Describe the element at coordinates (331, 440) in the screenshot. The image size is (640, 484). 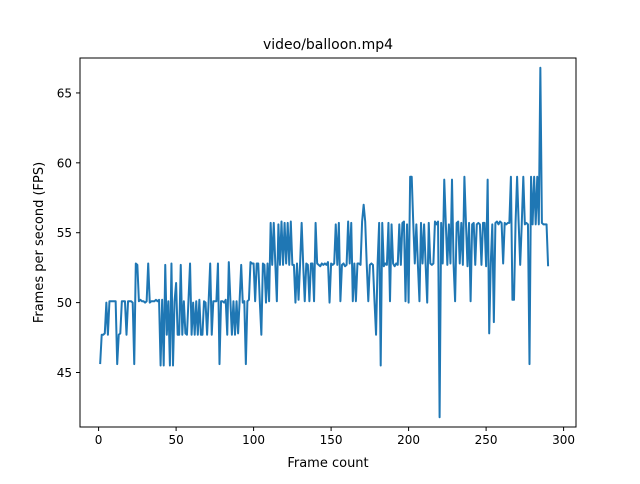
I see `x-tick-label: 150` at that location.